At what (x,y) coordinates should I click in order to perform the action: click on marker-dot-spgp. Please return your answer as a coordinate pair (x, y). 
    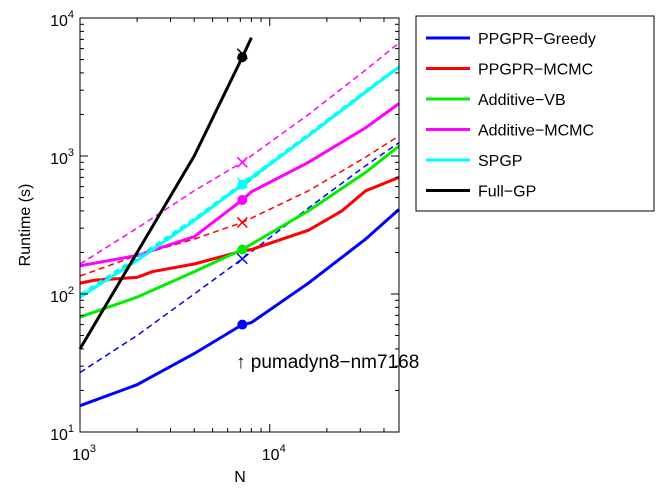
    Looking at the image, I should click on (242, 184).